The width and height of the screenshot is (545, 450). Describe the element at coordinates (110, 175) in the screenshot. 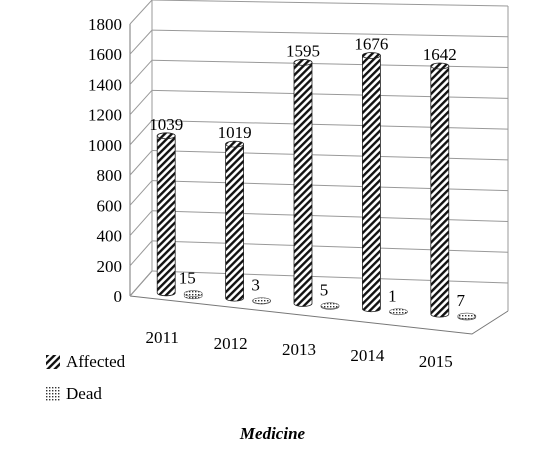

I see `y-tick-label: 800` at that location.